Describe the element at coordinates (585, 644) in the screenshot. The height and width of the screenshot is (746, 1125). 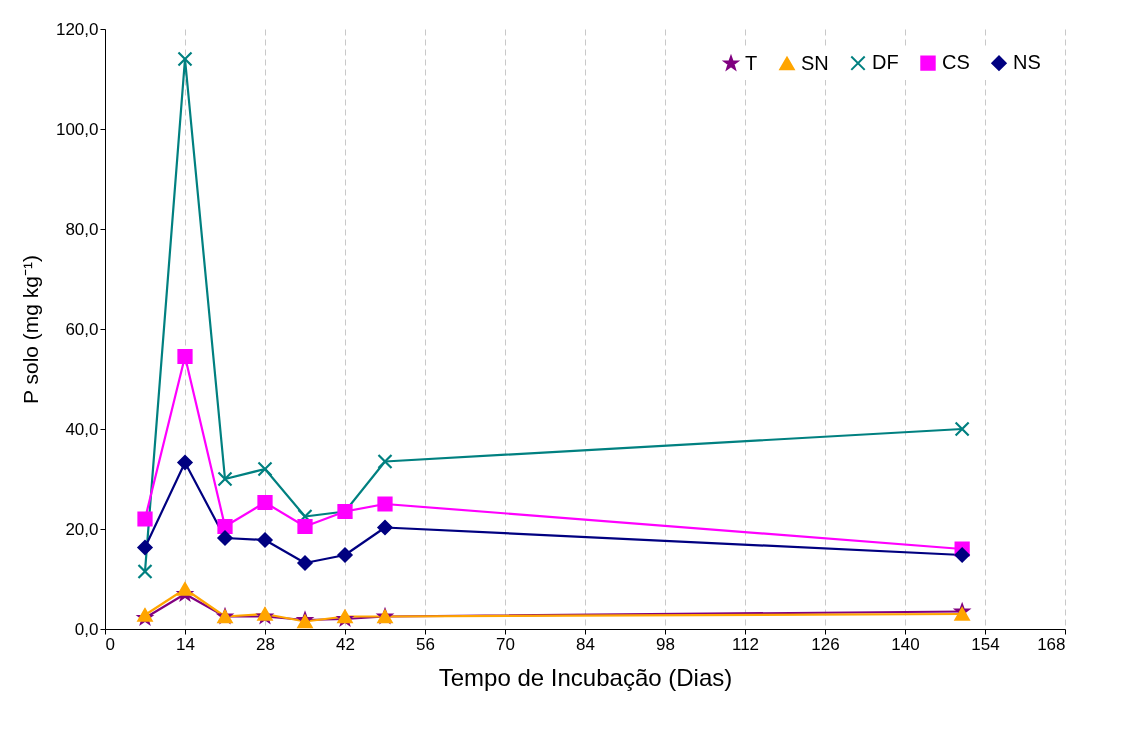
I see `x-tick-label: 84` at that location.